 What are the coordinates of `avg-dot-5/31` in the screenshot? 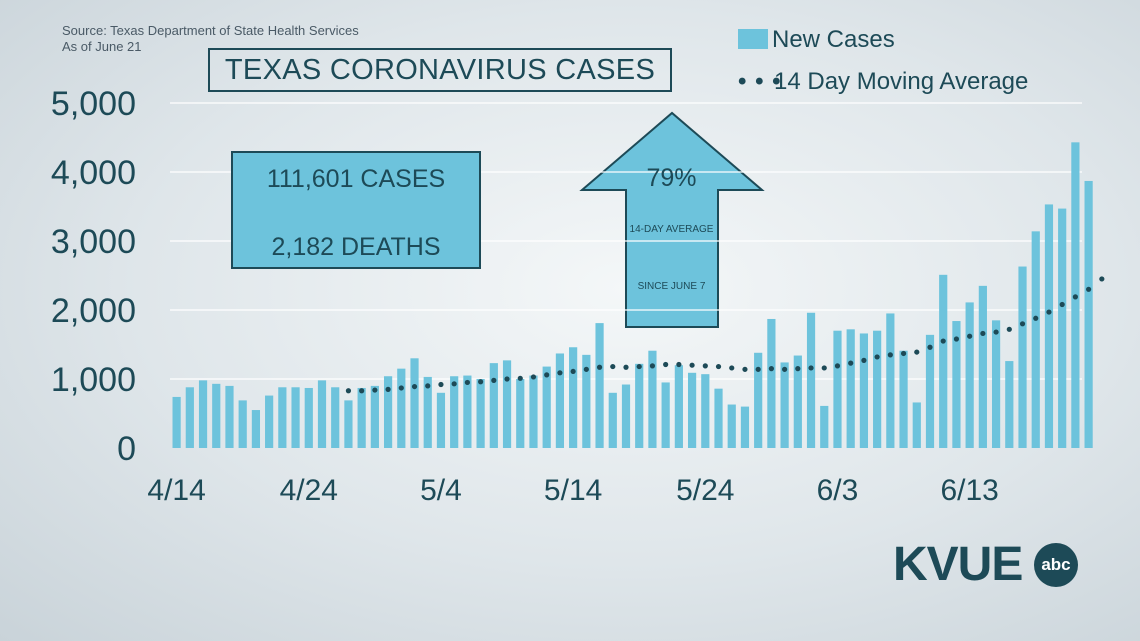 It's located at (798, 369).